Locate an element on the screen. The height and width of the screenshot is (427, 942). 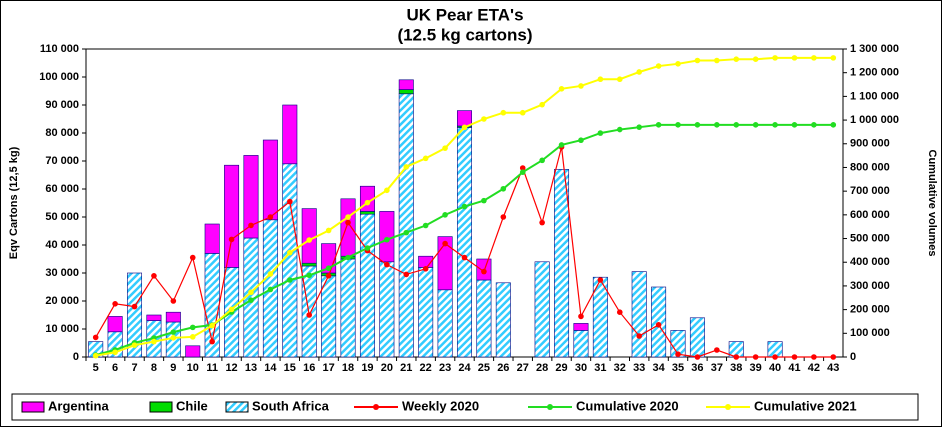
x-tick-label: 5 is located at coordinates (96, 368).